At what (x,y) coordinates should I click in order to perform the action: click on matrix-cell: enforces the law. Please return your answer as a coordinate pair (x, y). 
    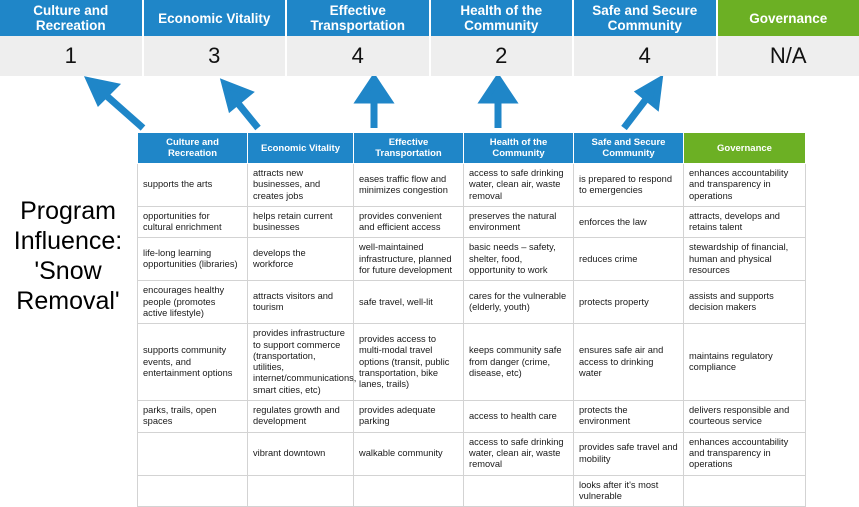
    Looking at the image, I should click on (629, 222).